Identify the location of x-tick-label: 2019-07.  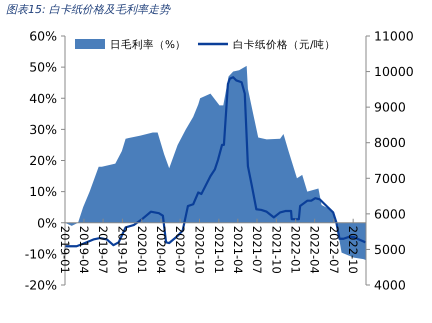
(103, 250).